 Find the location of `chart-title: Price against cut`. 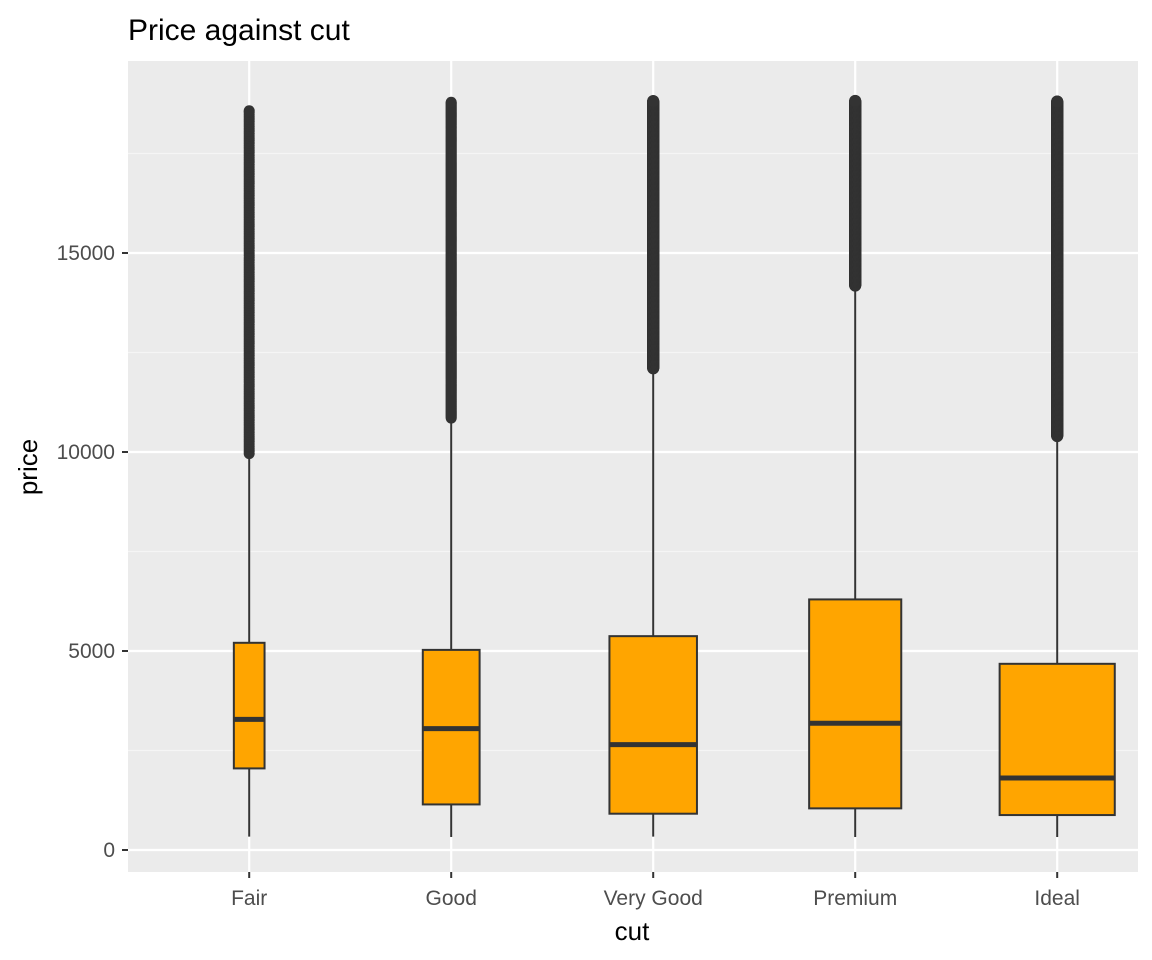

chart-title: Price against cut is located at coordinates (239, 30).